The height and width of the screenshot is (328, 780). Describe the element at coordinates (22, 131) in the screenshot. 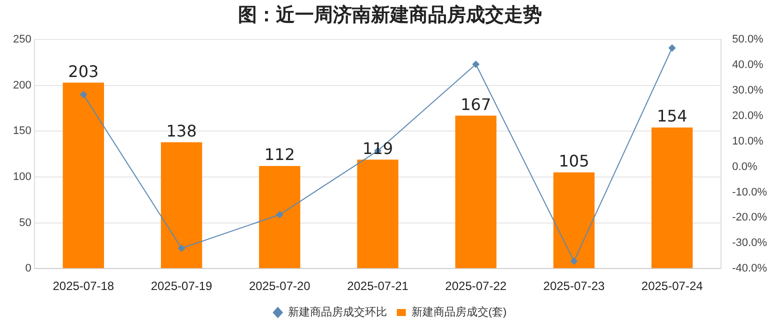

I see `y-tick-label: 150` at that location.